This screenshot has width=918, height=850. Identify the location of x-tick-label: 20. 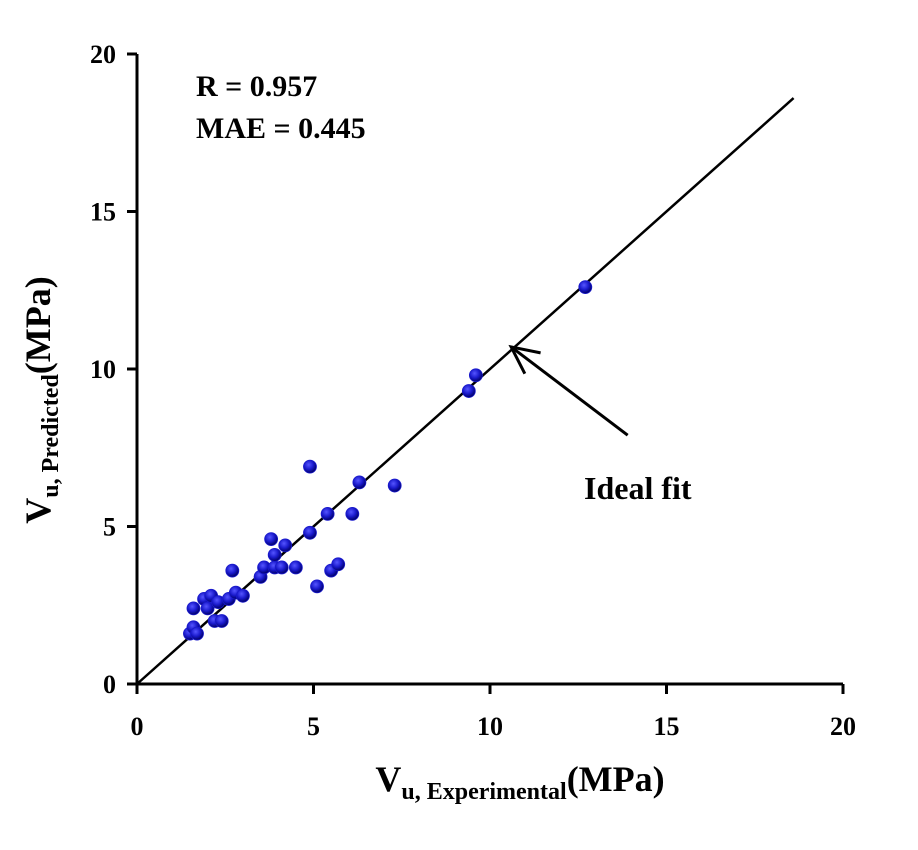
(843, 726).